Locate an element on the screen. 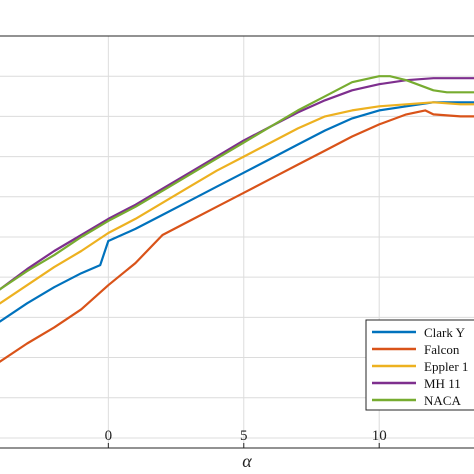  legend-label-0: Clark Y is located at coordinates (445, 332).